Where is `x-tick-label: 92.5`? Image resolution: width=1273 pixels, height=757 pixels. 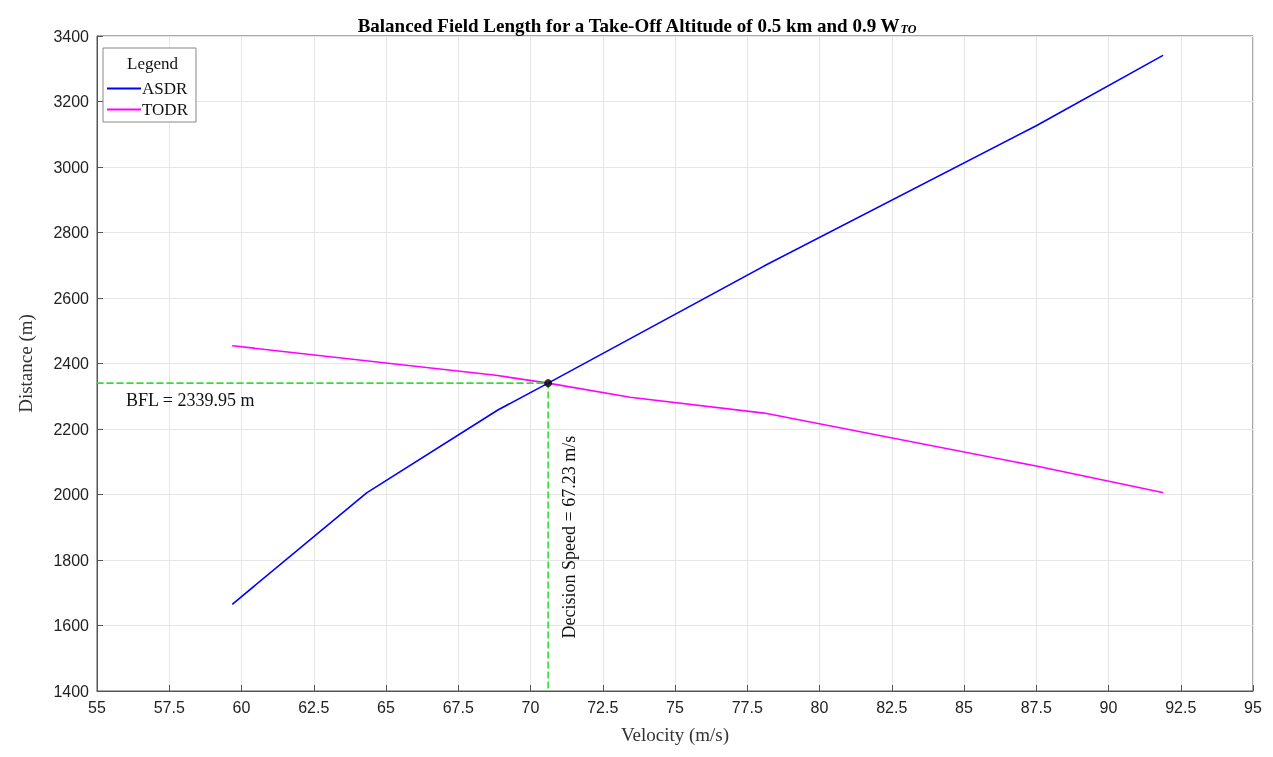 x-tick-label: 92.5 is located at coordinates (1181, 707).